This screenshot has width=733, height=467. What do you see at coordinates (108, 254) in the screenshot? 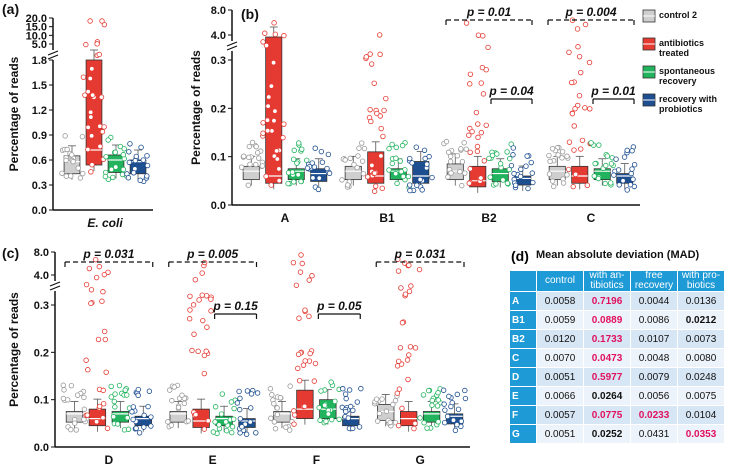
I see `p-value-label: p = 0.031` at bounding box center [108, 254].